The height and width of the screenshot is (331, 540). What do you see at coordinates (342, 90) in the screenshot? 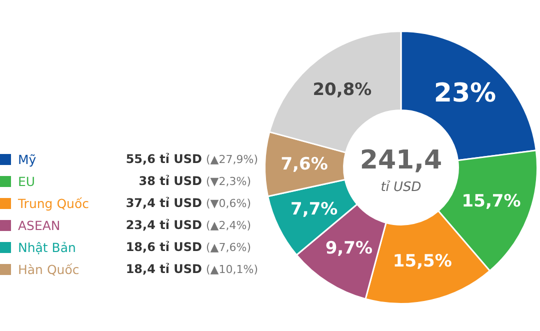
I see `data-label: 20,8%` at bounding box center [342, 90].